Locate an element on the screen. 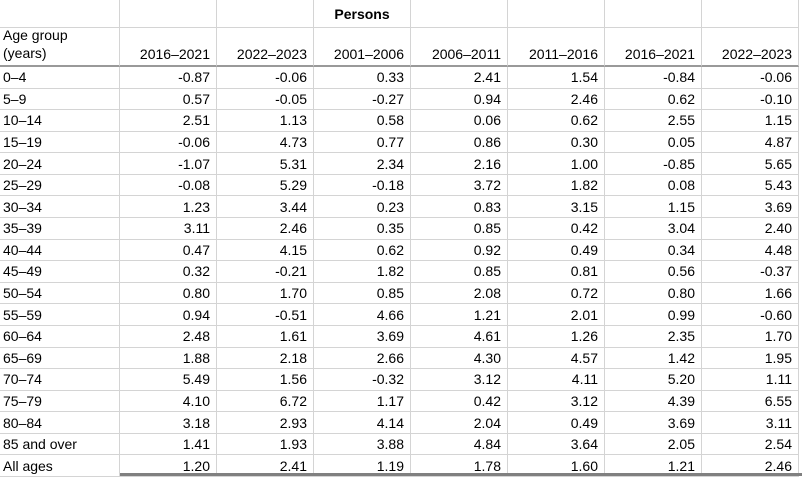 The image size is (802, 477). value-cell: 2.48 is located at coordinates (168, 336).